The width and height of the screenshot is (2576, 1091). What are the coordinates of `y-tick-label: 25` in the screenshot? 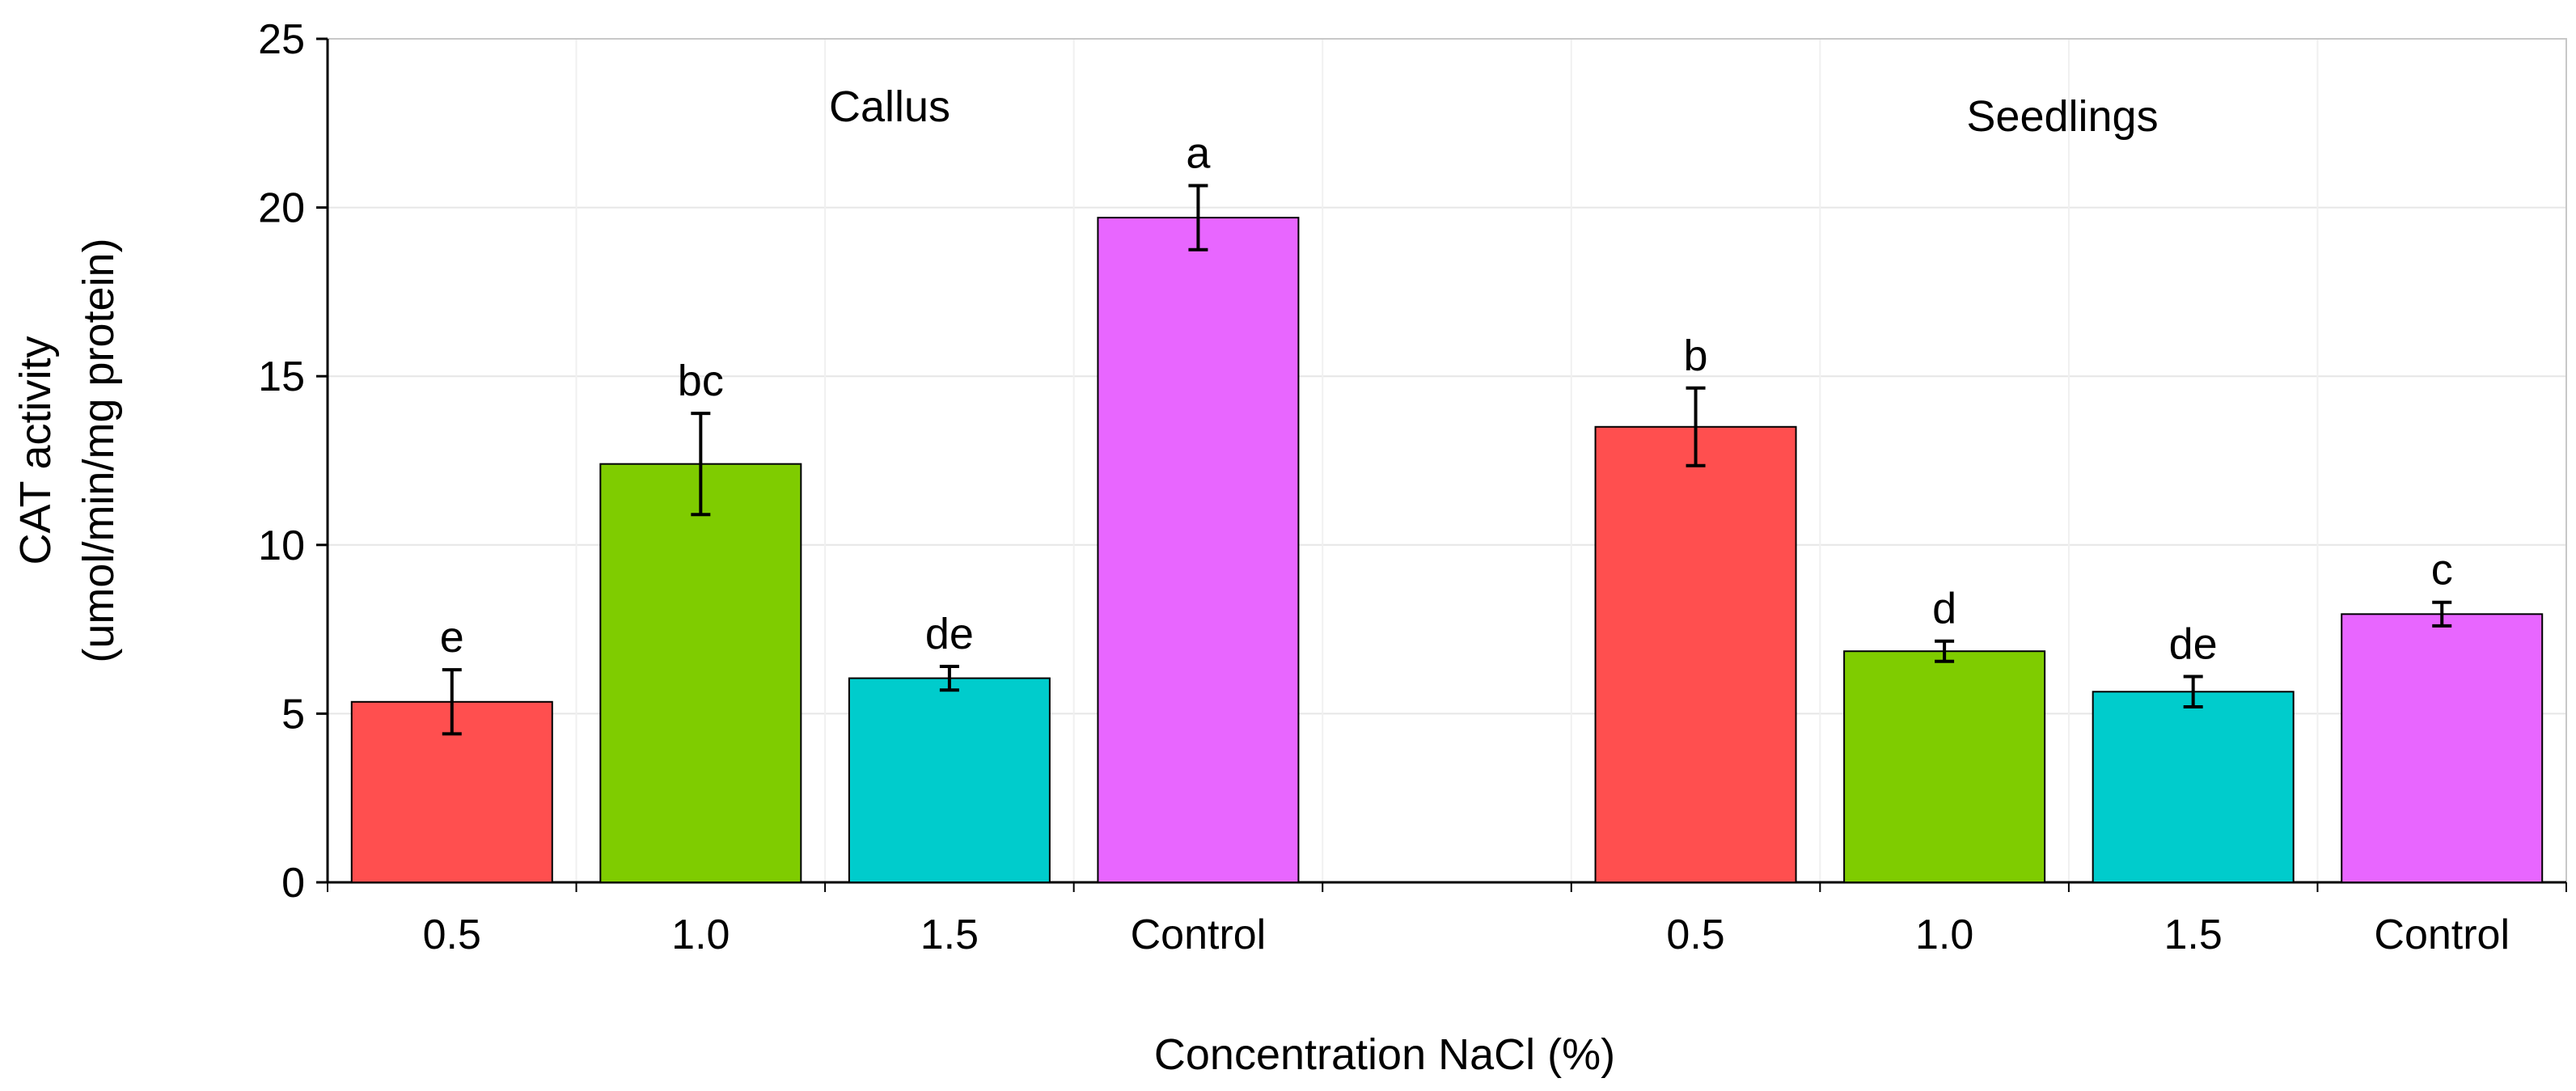 It's located at (281, 39).